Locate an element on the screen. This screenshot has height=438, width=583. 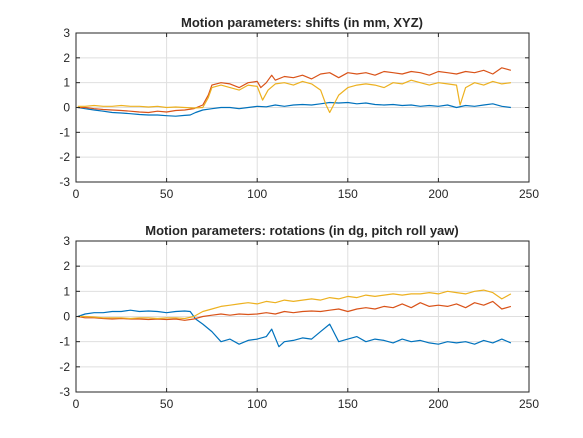
shifts-y-tick-label: -3 is located at coordinates (64, 182).